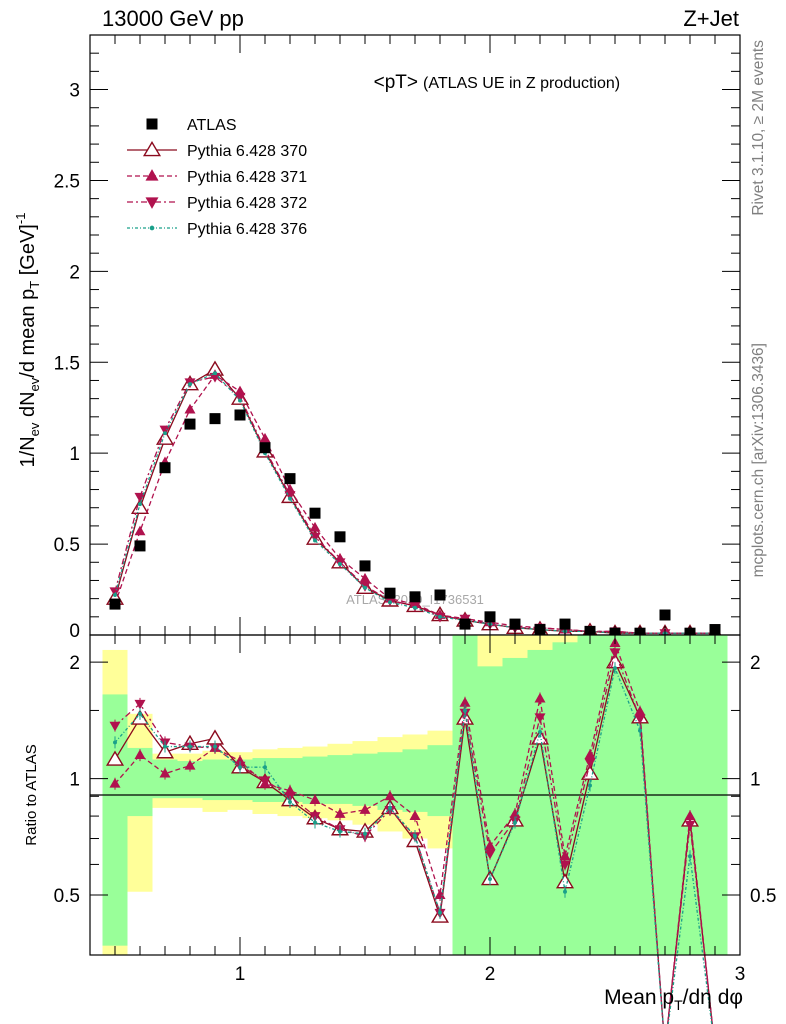 The image size is (786, 1024). Describe the element at coordinates (758, 460) in the screenshot. I see `mcplots-label: mcplots.cern.ch [arXiv:1306.3436]` at that location.